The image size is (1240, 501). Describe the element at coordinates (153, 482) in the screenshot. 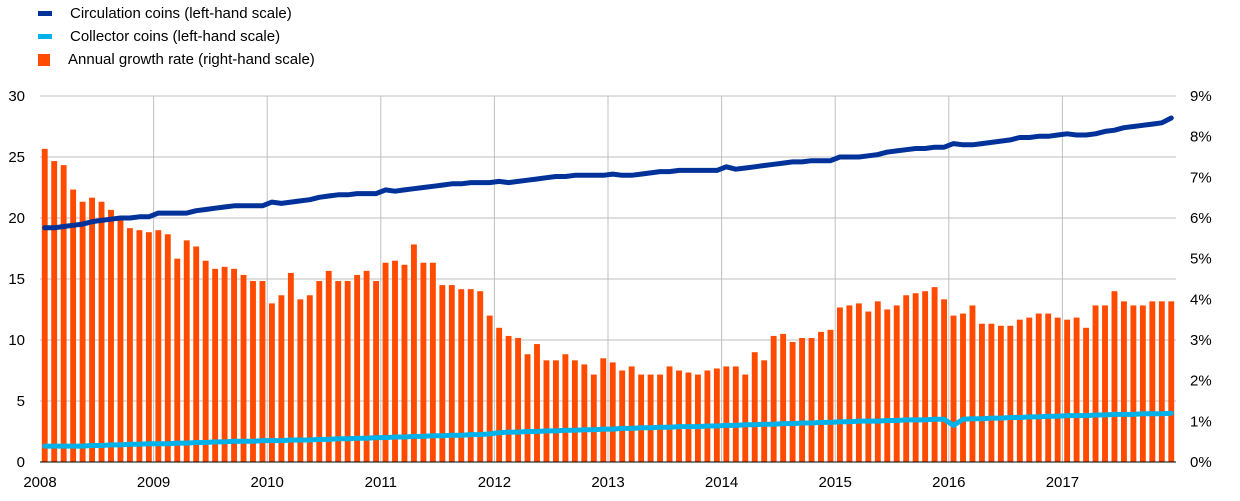

I see `x-tick-label: 2009` at that location.